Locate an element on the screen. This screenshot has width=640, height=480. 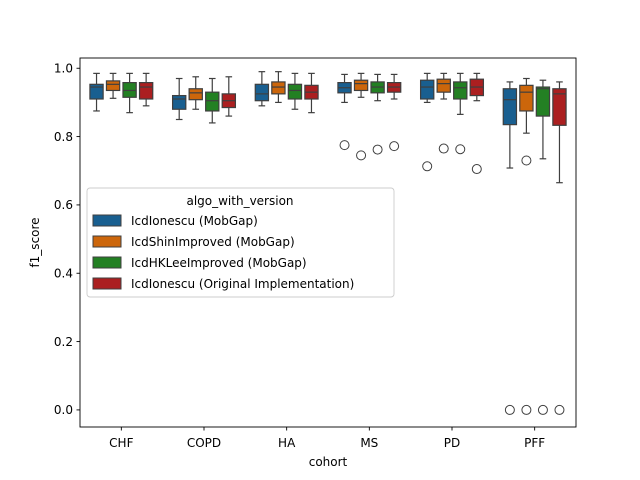
x-tick-label: CHF is located at coordinates (121, 443).